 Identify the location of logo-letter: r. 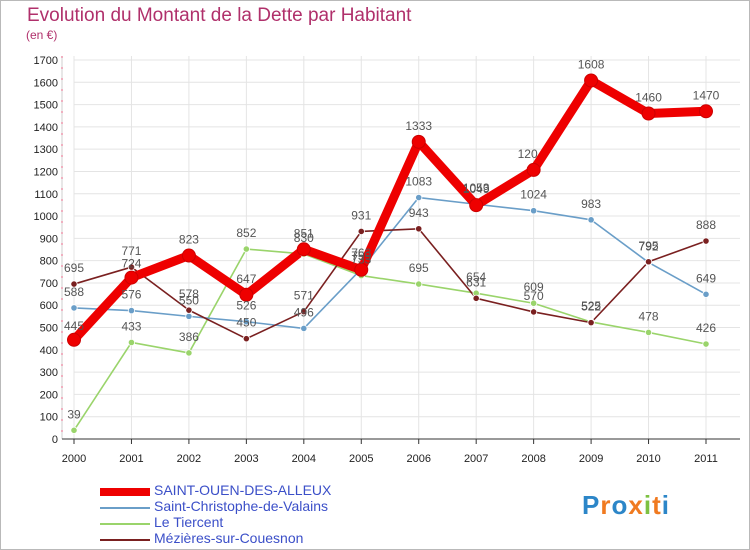
(606, 505).